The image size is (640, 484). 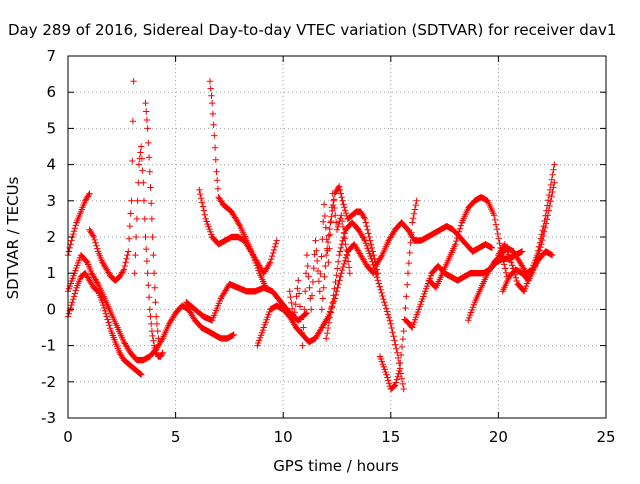 I want to click on y-tick-label: 4, so click(x=51, y=165).